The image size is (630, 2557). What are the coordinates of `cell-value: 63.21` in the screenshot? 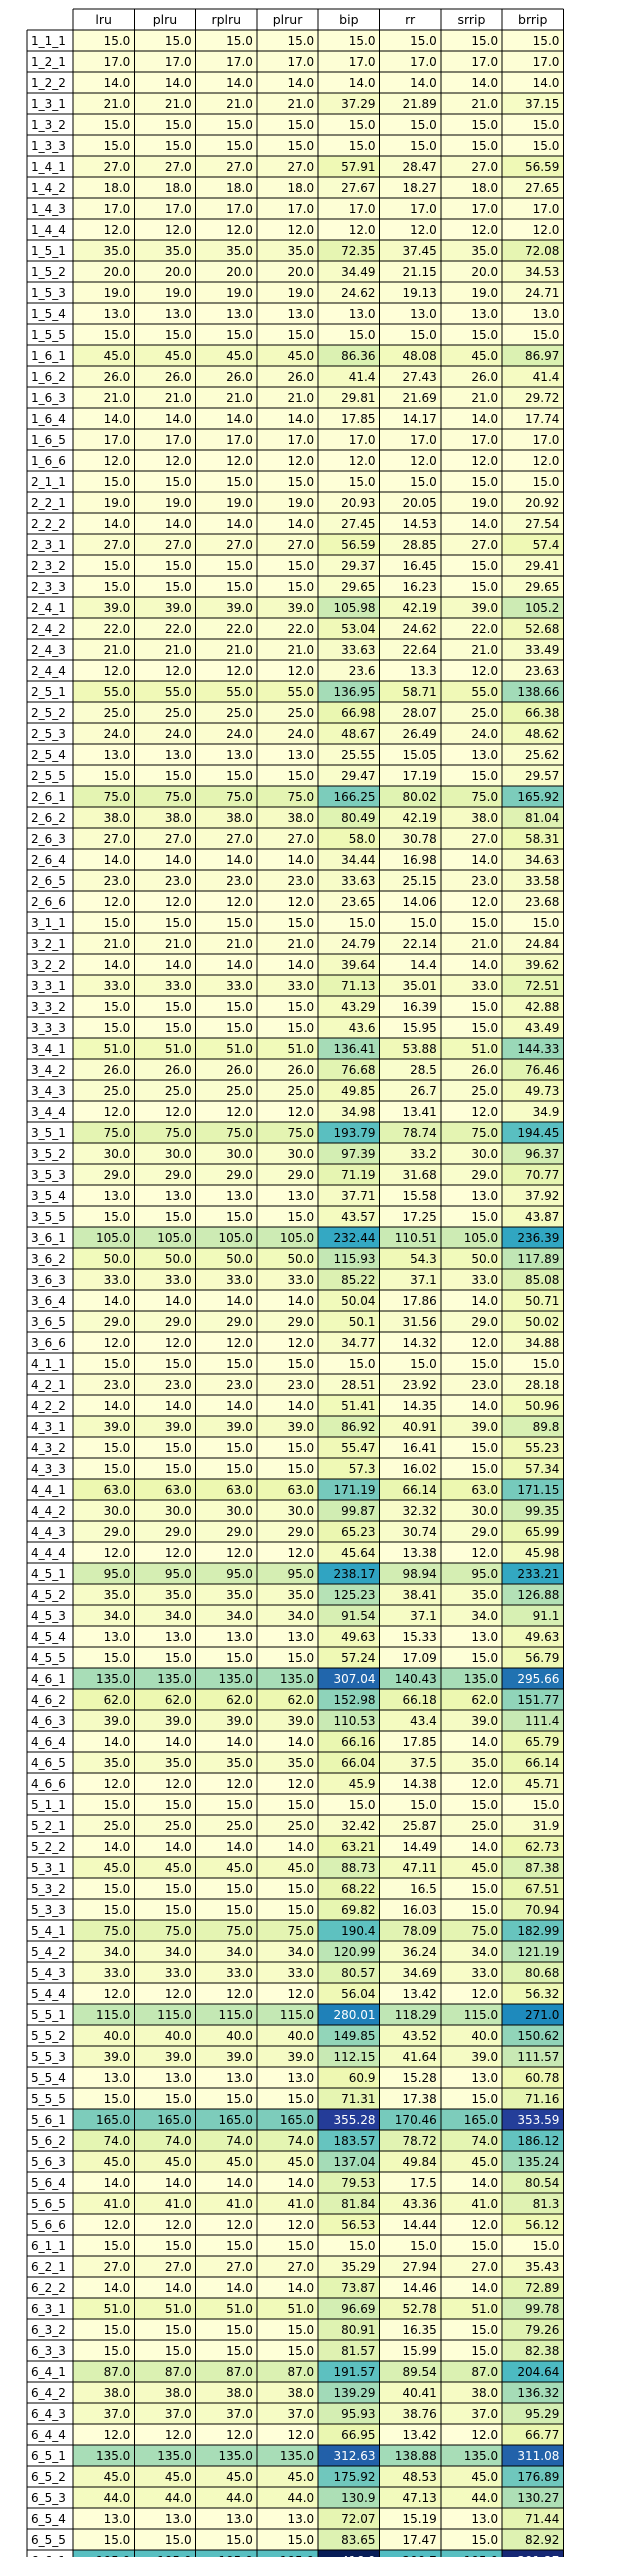 It's located at (358, 1847).